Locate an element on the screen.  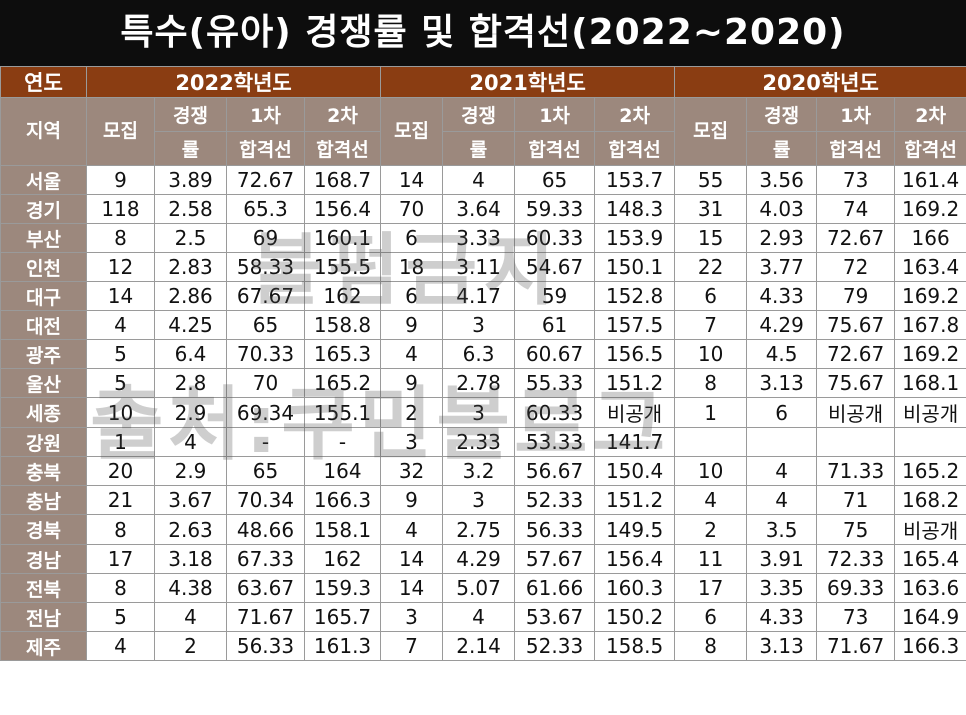
first-pass-cell: 61.66 is located at coordinates (555, 588).